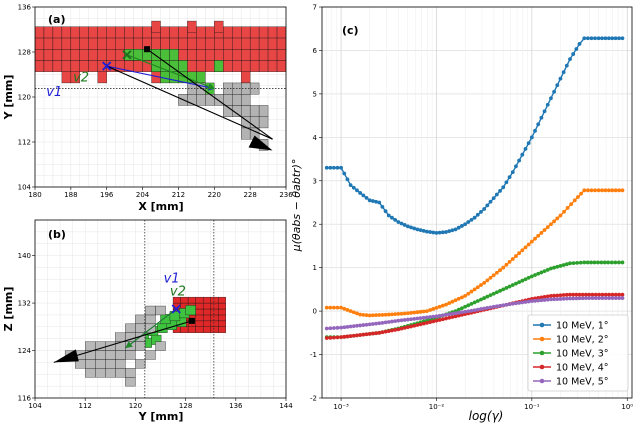 This screenshot has height=429, width=634. Describe the element at coordinates (437, 407) in the screenshot. I see `tick-label: 10⁻²` at that location.